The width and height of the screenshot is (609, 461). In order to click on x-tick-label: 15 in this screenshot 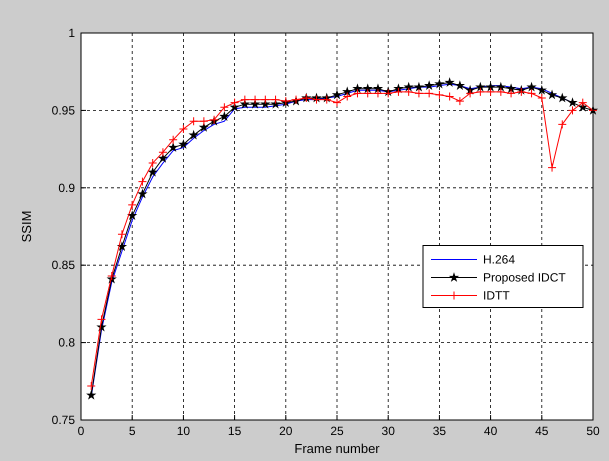, I will do `click(235, 431)`.